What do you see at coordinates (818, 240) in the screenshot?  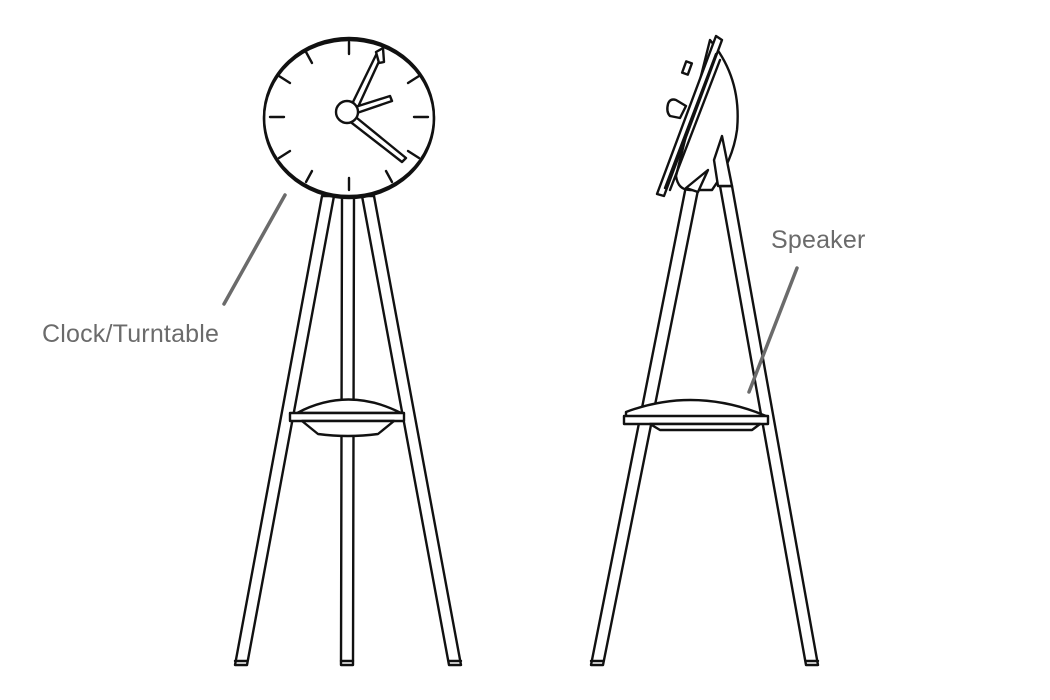 I see `speaker-label: Speaker` at bounding box center [818, 240].